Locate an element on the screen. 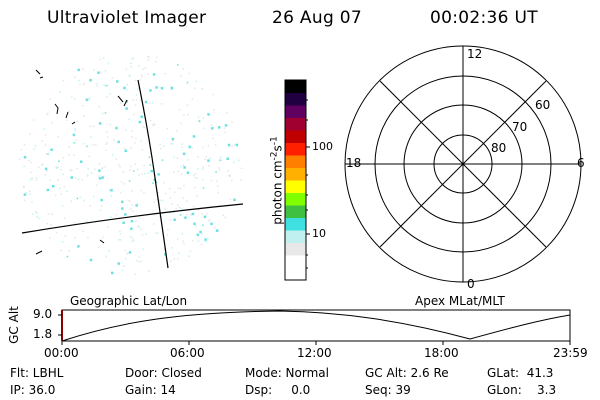 This screenshot has height=400, width=600. geographic-label: Geographic Lat/Lon is located at coordinates (129, 301).